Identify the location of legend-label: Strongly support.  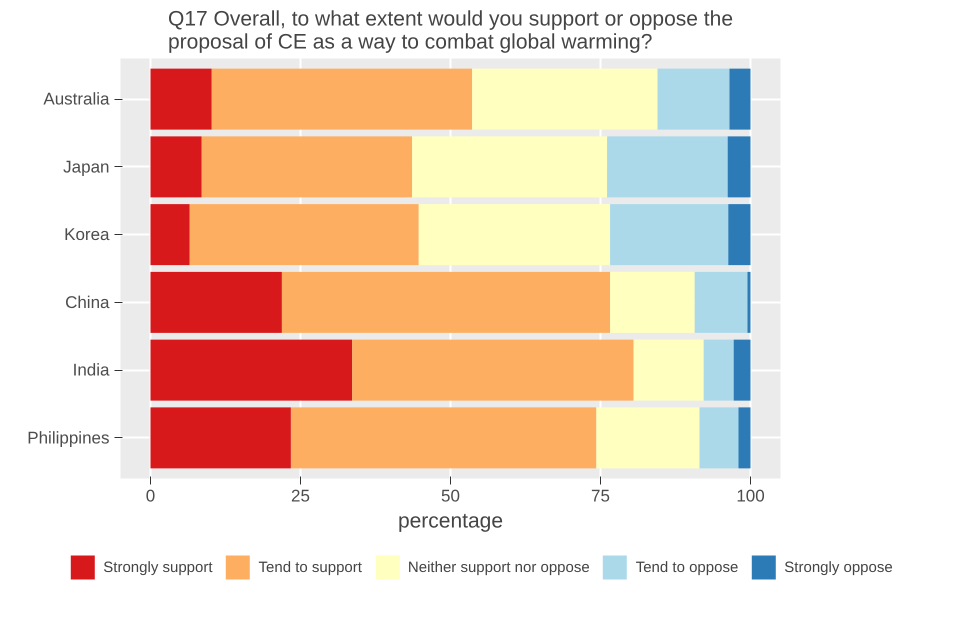
(158, 567).